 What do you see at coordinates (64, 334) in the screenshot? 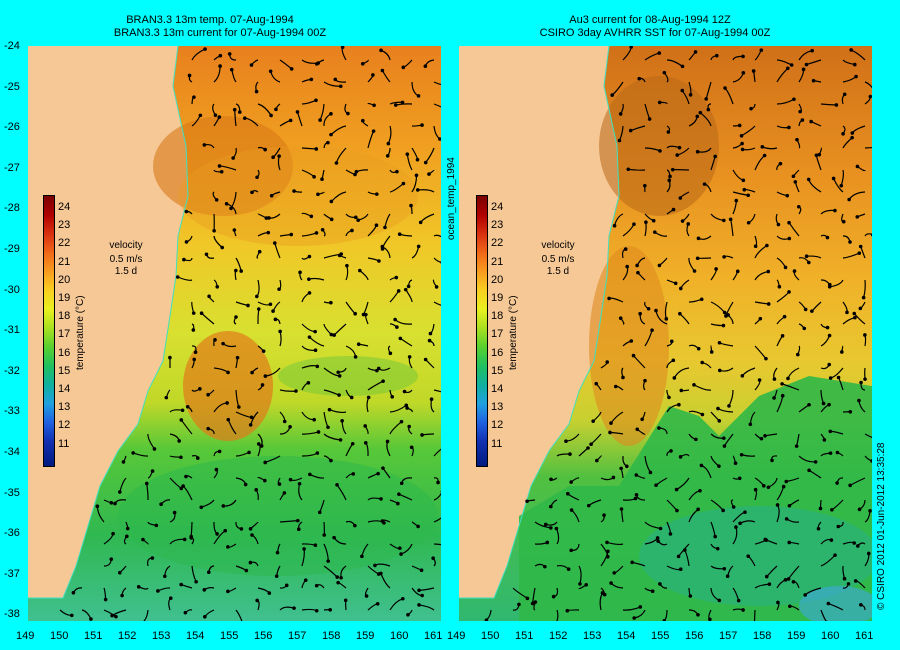
I see `left-colorbar-tick: 17` at bounding box center [64, 334].